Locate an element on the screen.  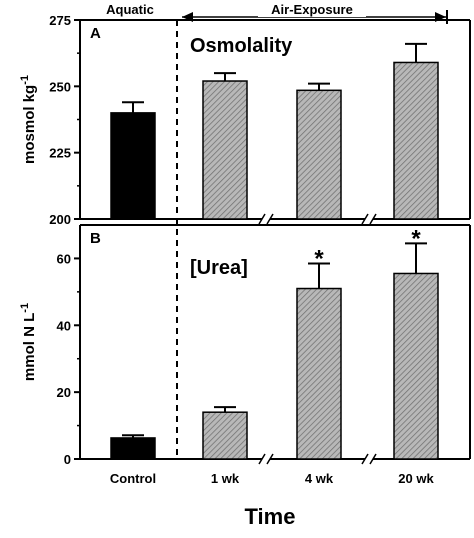
y-tick-label: 60 is located at coordinates (64, 258).